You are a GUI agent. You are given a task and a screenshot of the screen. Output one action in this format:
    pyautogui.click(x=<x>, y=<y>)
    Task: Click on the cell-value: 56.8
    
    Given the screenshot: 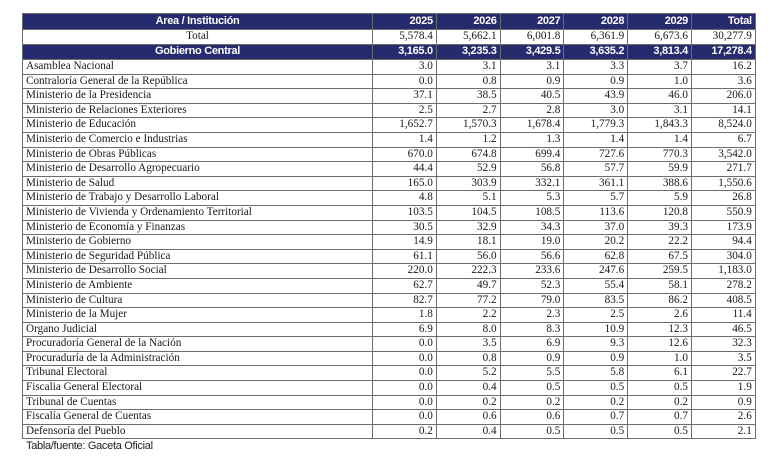 What is the action you would take?
    pyautogui.click(x=532, y=169)
    